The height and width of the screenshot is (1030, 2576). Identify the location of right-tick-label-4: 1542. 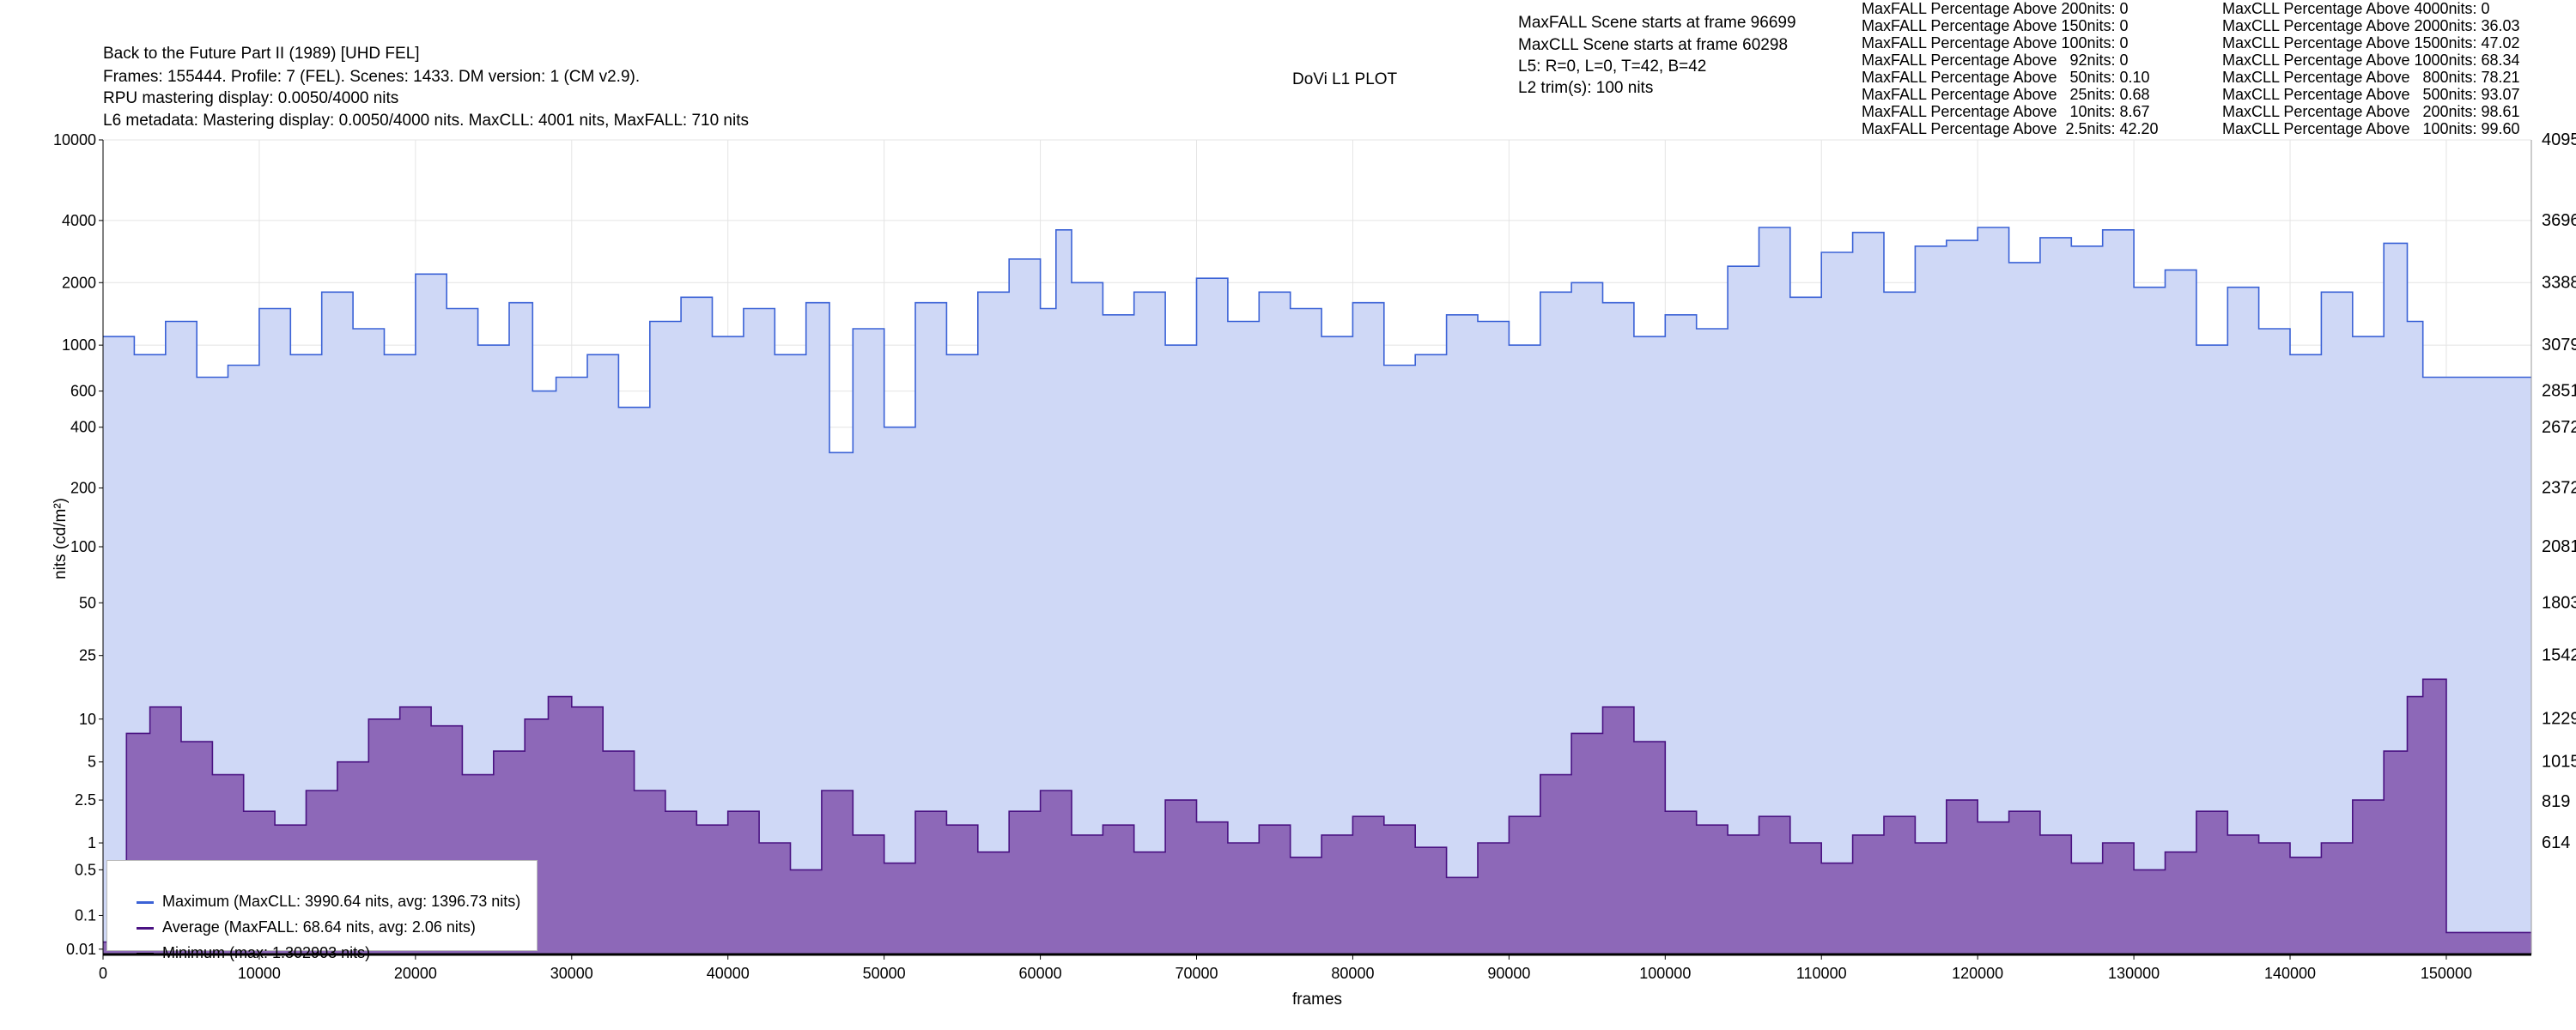
(2559, 655).